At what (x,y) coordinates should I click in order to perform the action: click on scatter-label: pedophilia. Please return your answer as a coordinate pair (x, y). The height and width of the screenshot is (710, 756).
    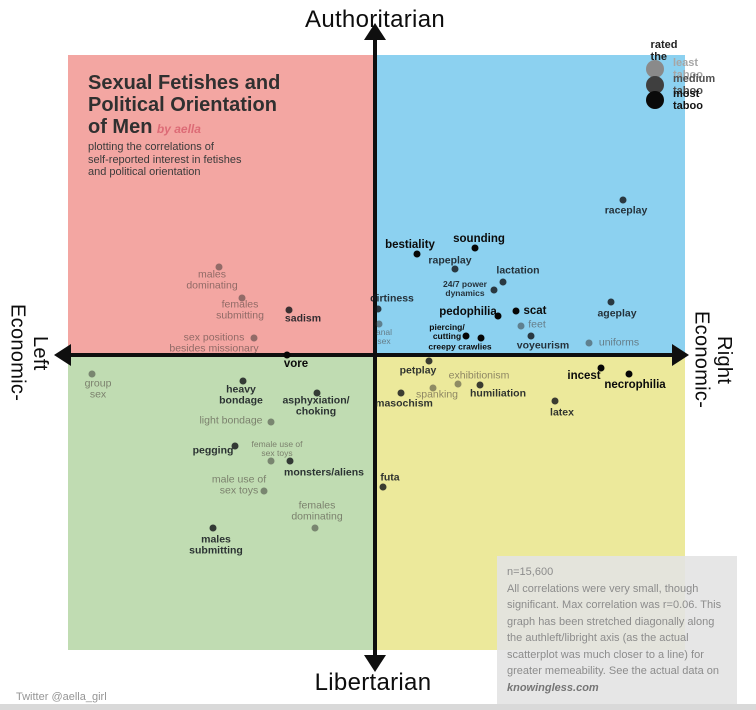
    Looking at the image, I should click on (468, 311).